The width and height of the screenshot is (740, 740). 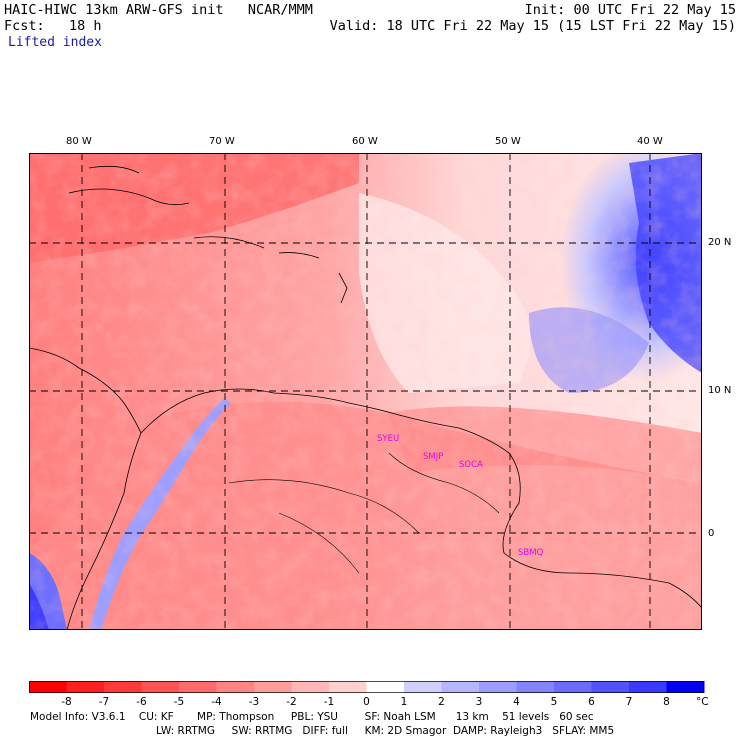 I want to click on colorbar-tick-label: -7, so click(x=104, y=702).